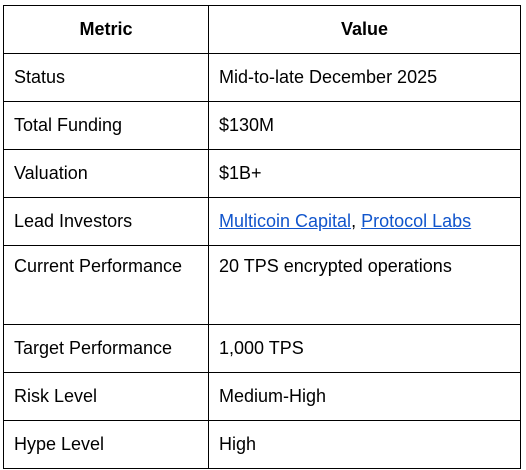  What do you see at coordinates (106, 348) in the screenshot?
I see `metric-cell: Target Performance` at bounding box center [106, 348].